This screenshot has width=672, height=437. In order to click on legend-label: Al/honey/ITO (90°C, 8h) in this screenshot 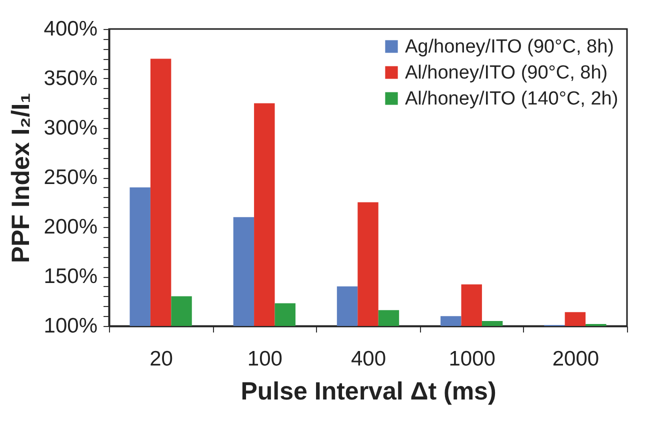, I will do `click(506, 73)`.